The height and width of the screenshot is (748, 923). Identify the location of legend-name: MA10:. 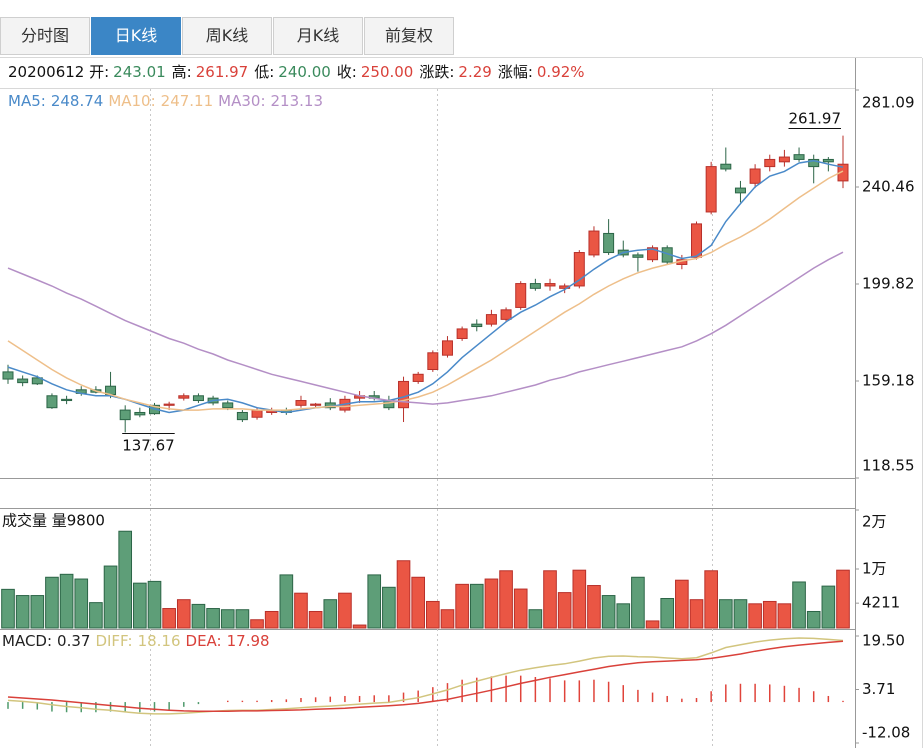
(131, 101).